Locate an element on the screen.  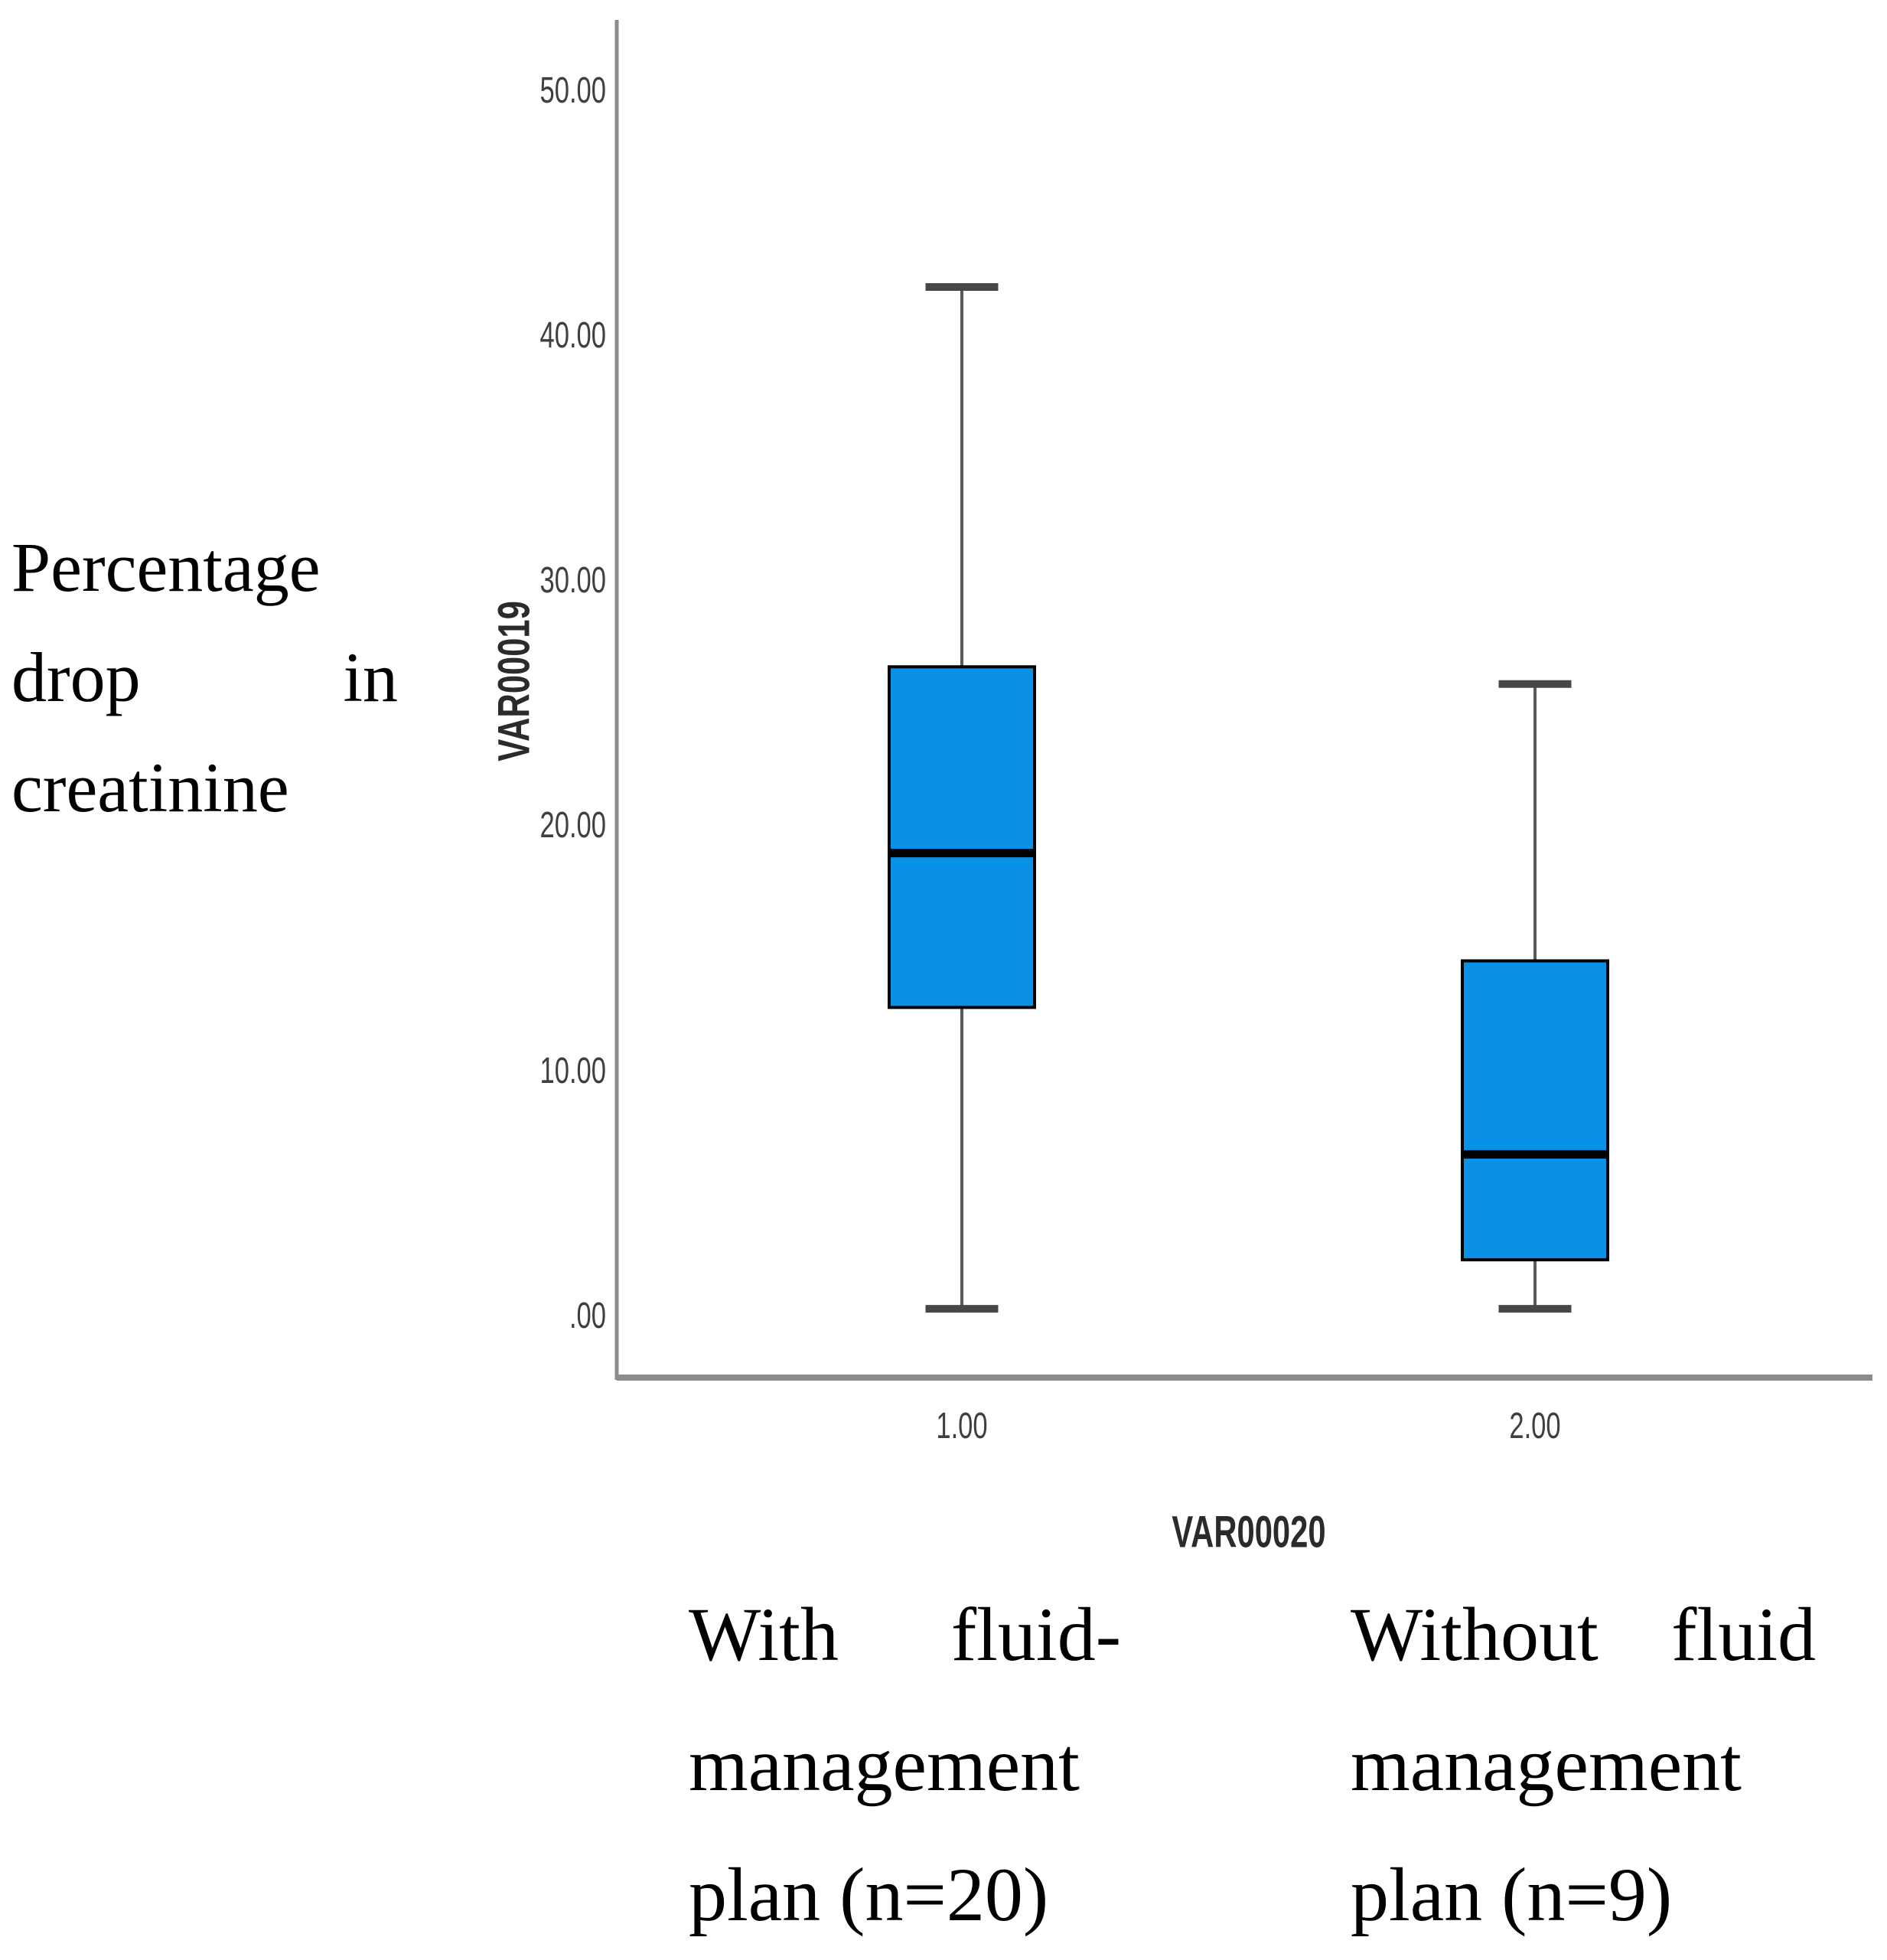
category-label-without-plan: Without fluid management plan (n=9) is located at coordinates (1584, 1765).